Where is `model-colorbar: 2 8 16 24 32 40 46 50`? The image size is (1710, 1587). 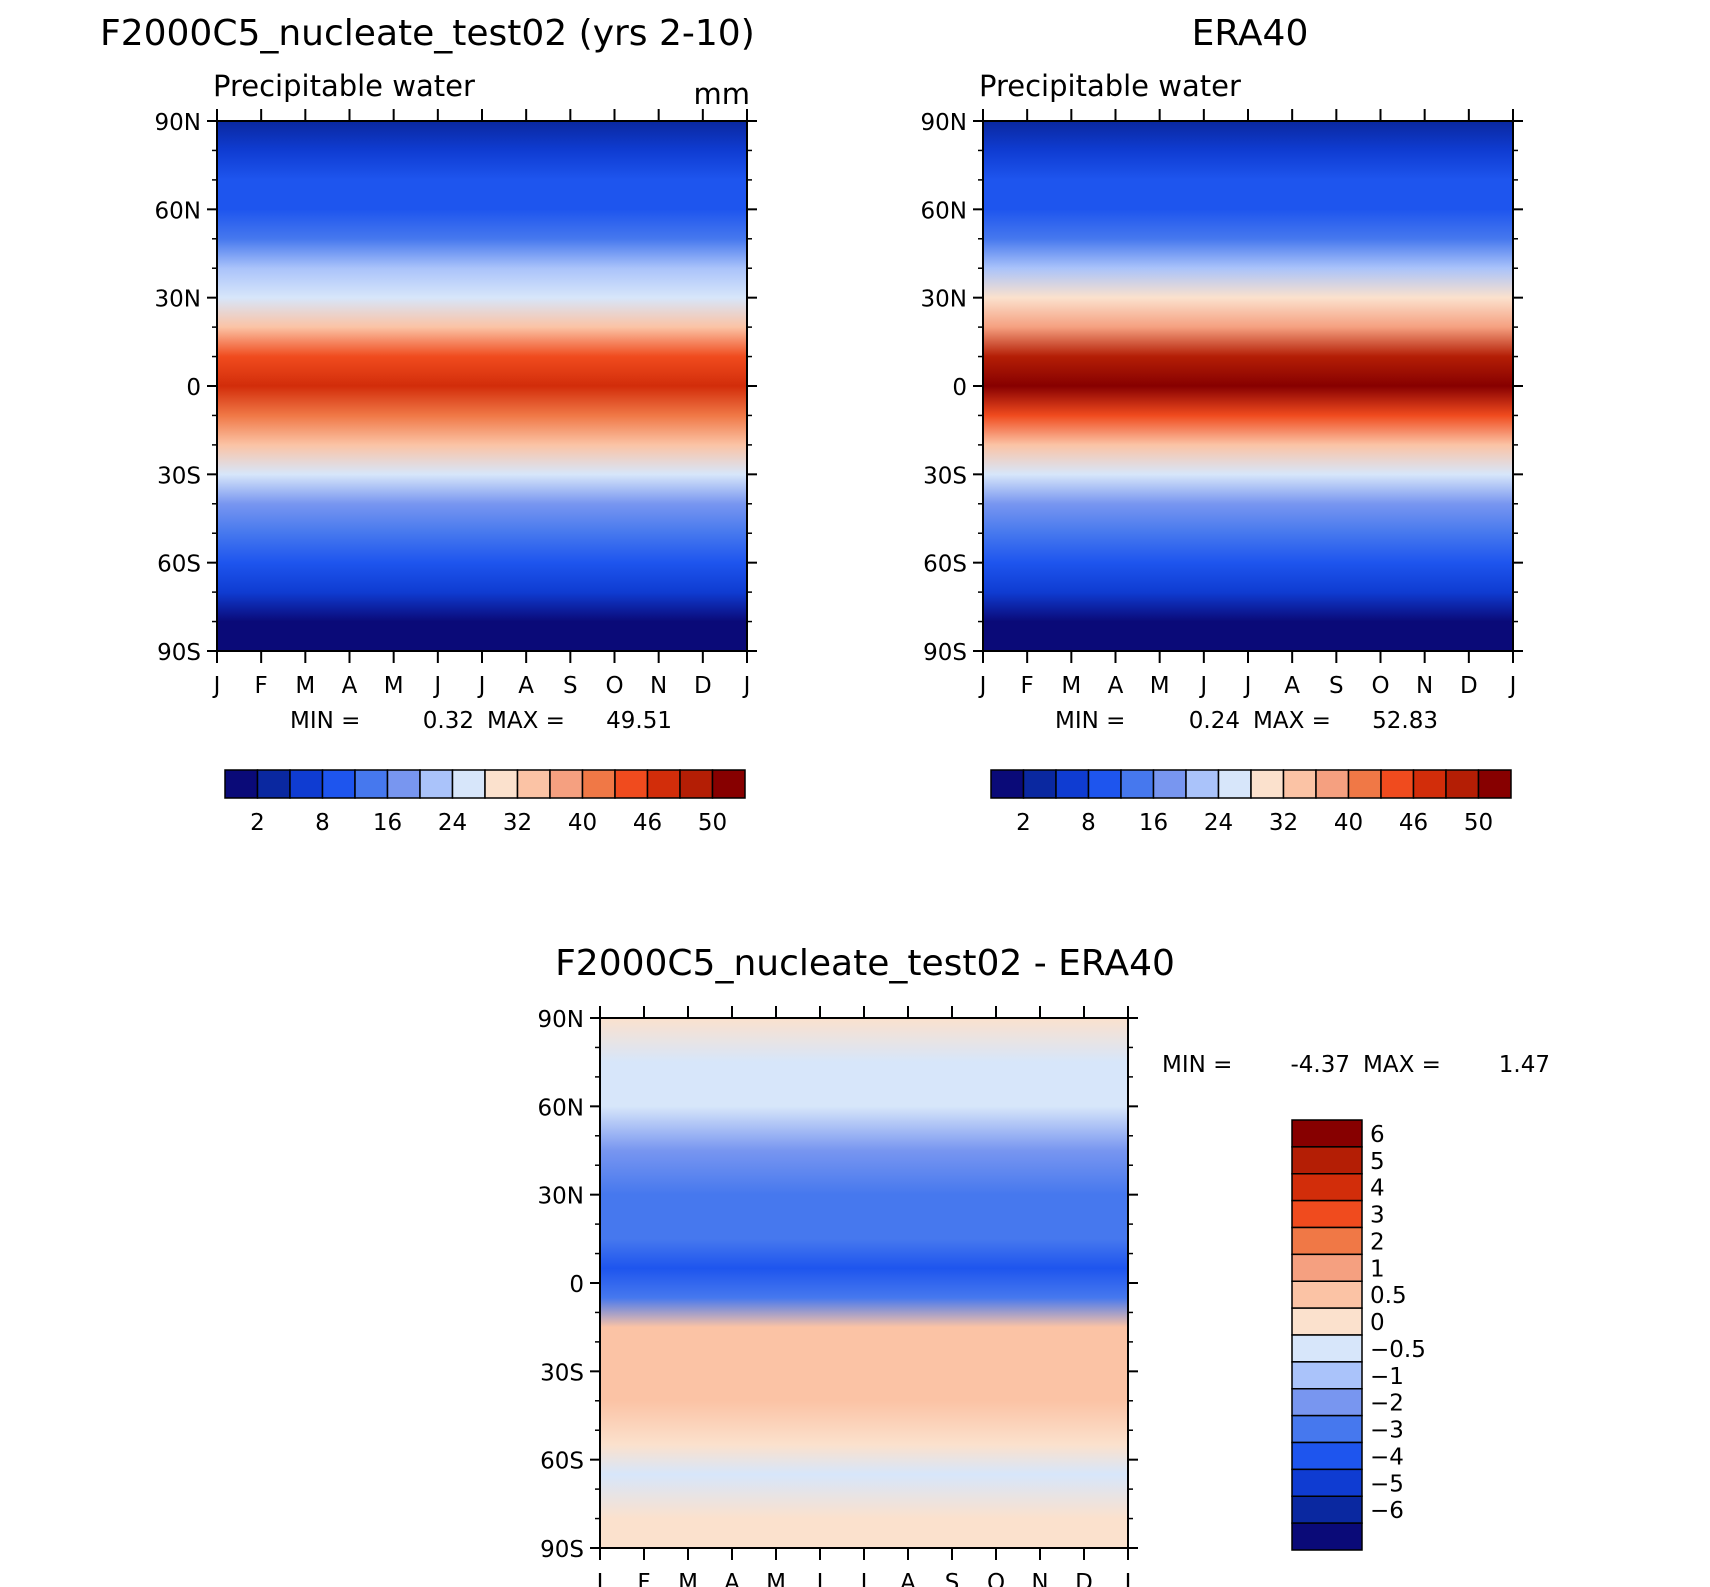 model-colorbar: 2 8 16 24 32 40 46 50 is located at coordinates (485, 802).